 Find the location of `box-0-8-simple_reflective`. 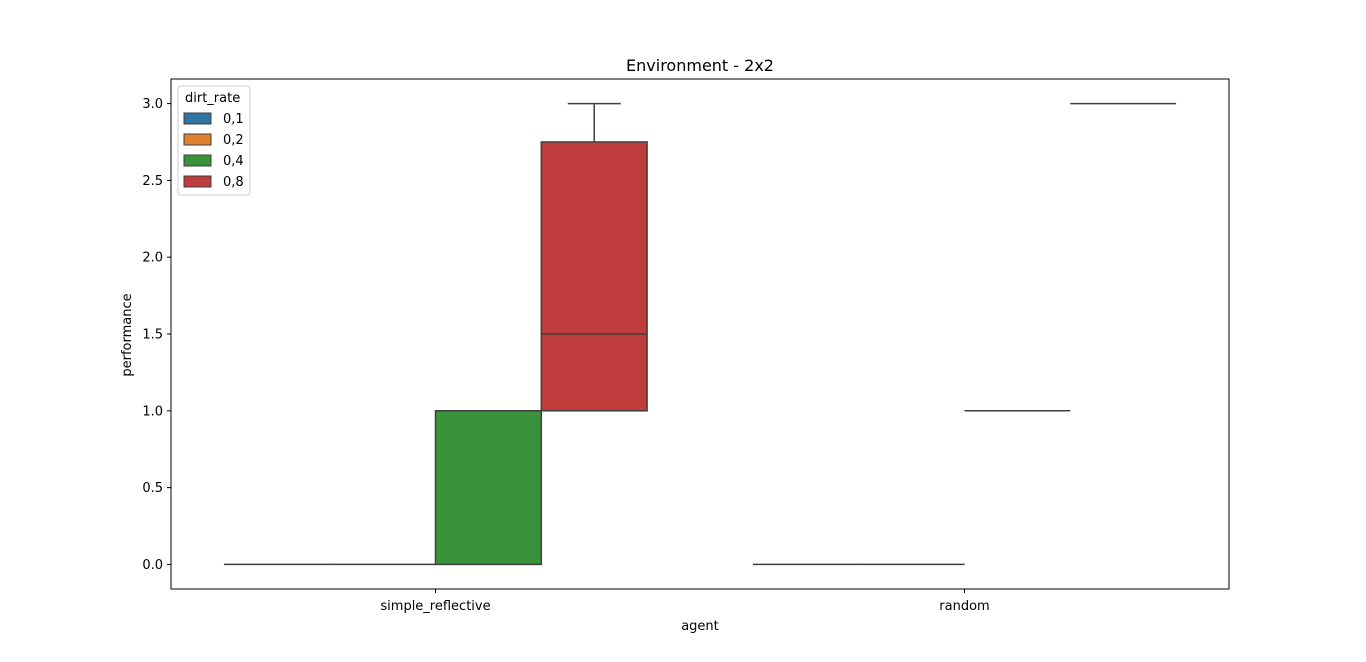

box-0-8-simple_reflective is located at coordinates (594, 257).